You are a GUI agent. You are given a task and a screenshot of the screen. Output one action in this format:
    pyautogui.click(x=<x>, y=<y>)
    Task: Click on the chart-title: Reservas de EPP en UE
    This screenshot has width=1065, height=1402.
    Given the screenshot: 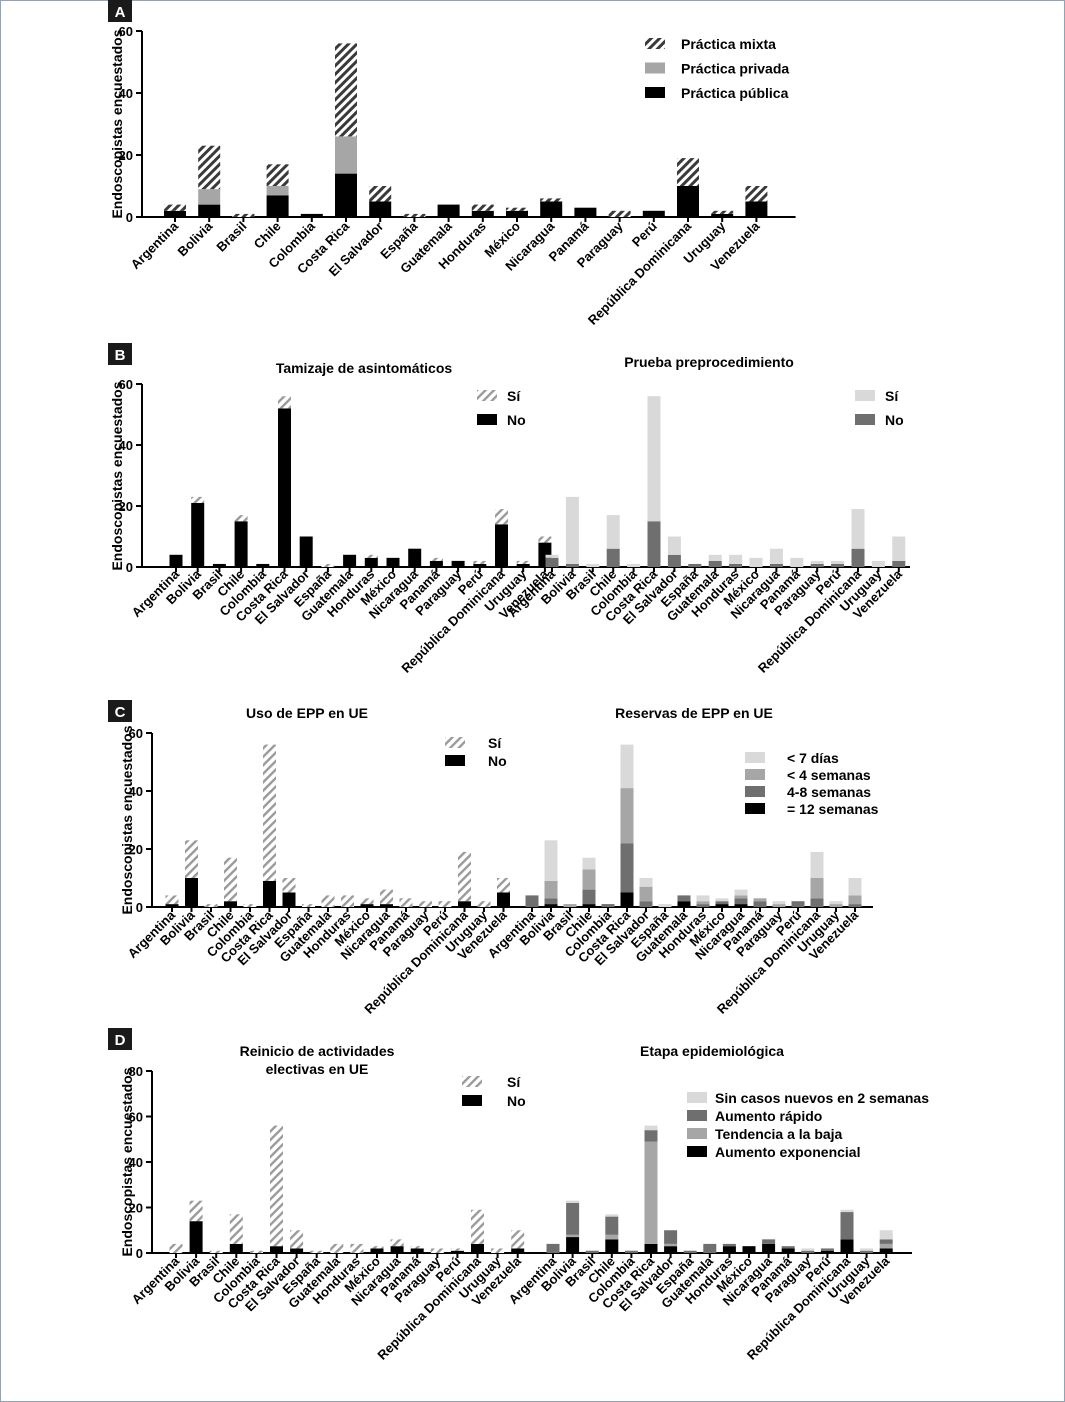 What is the action you would take?
    pyautogui.click(x=694, y=713)
    